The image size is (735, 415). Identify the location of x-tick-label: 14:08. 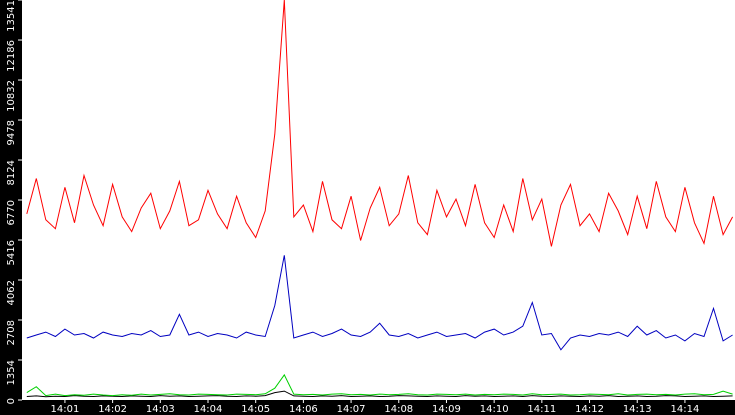
(398, 409).